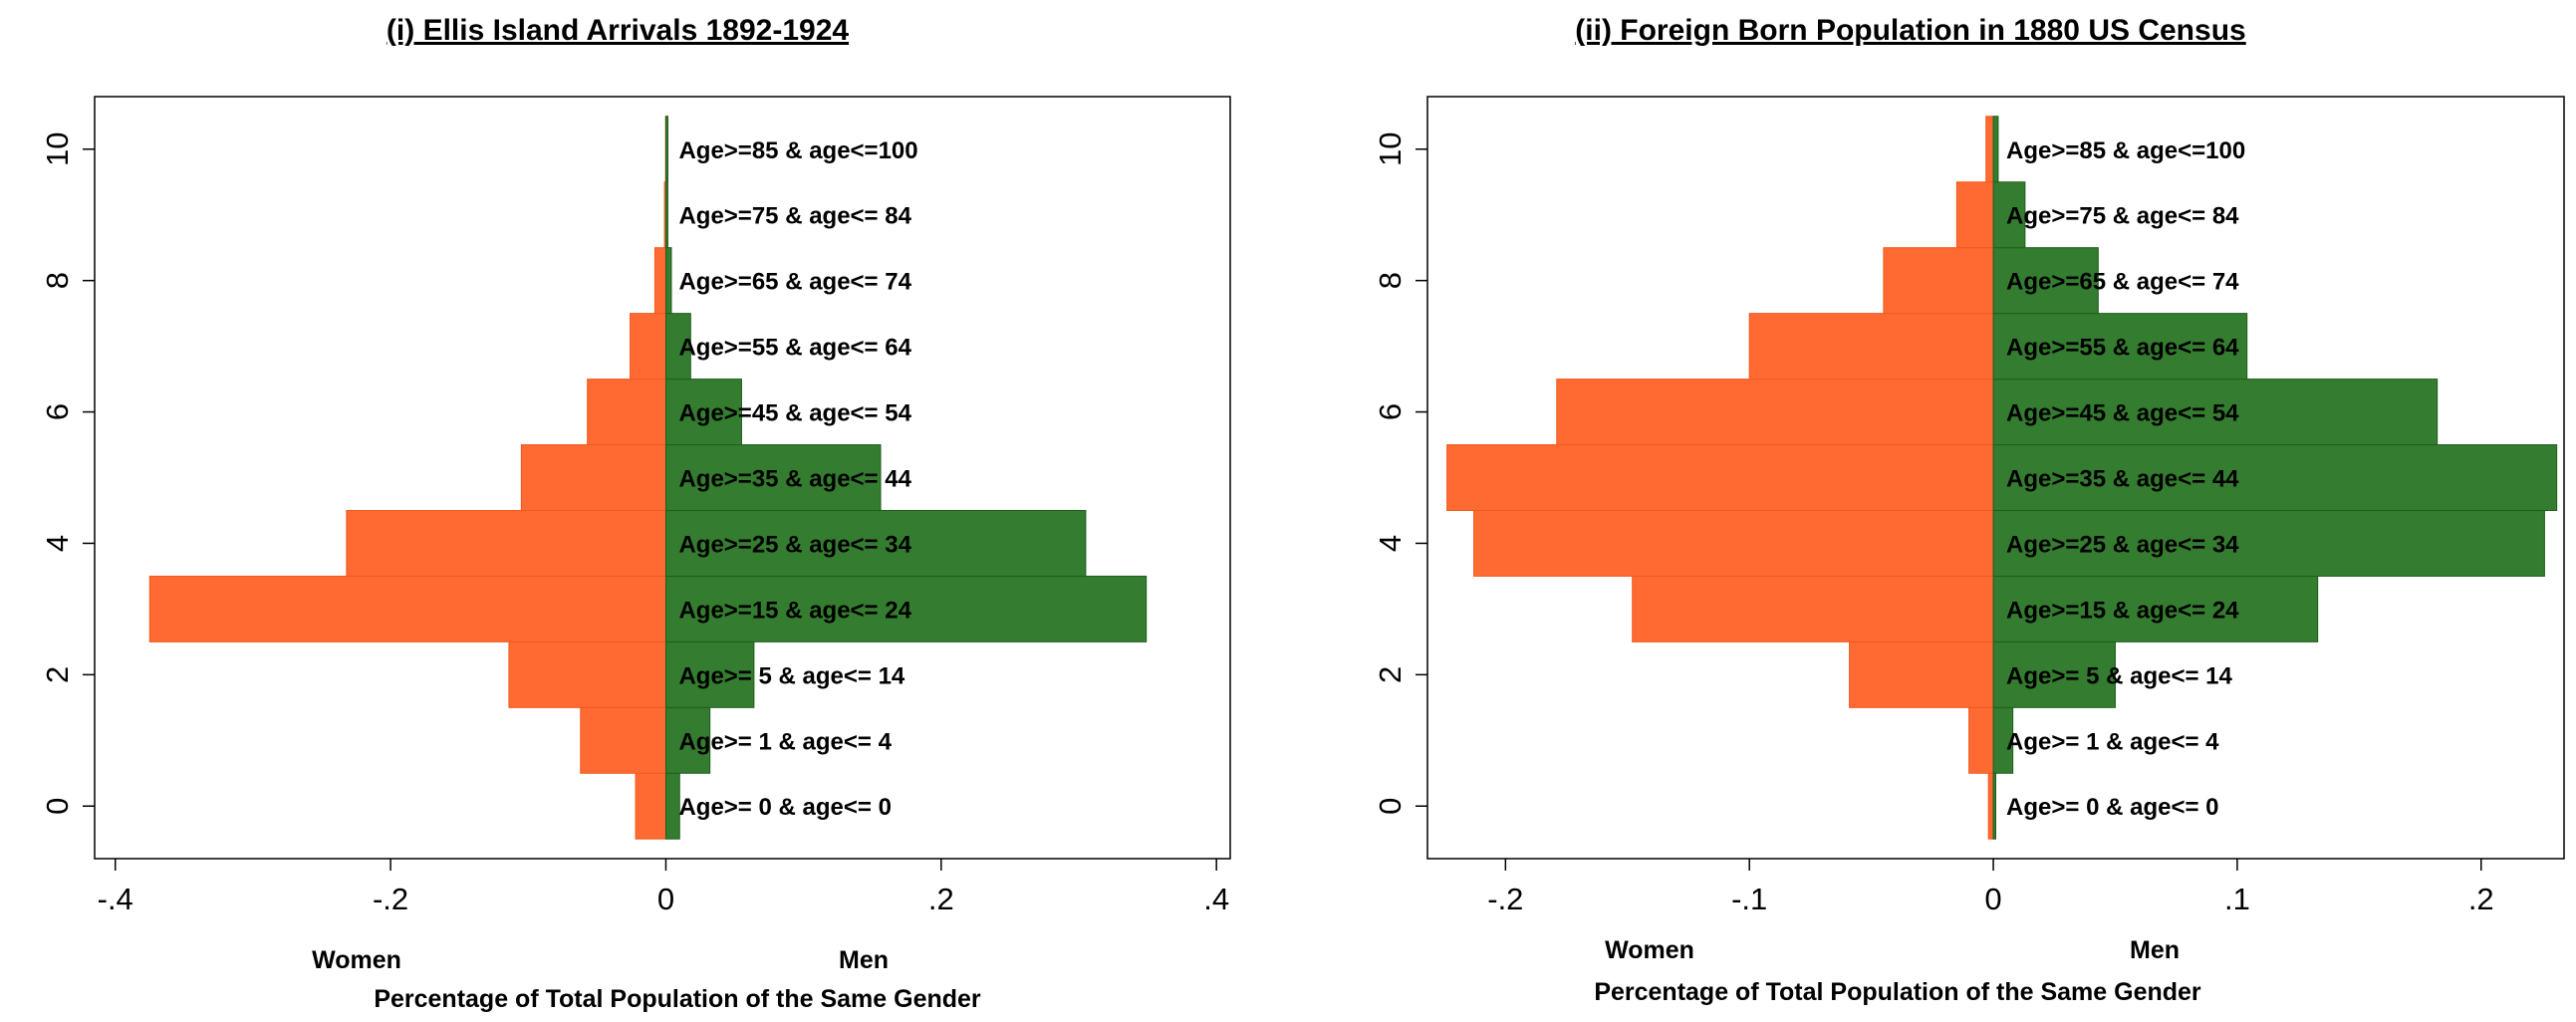 The image size is (2576, 1022). I want to click on x-tick-label: .4, so click(1216, 899).